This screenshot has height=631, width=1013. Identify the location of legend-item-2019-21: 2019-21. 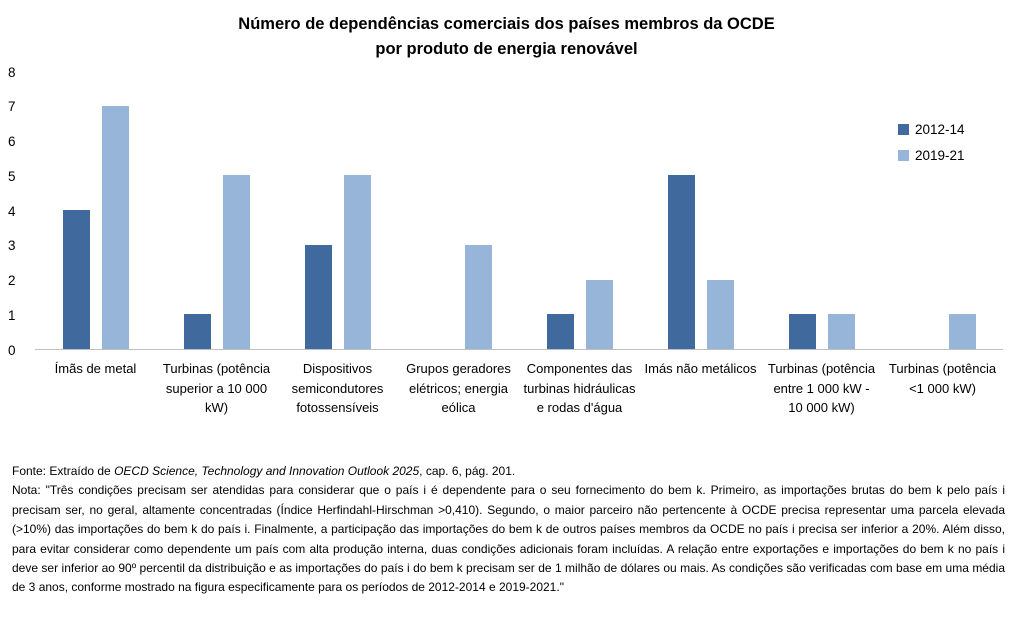
(931, 155).